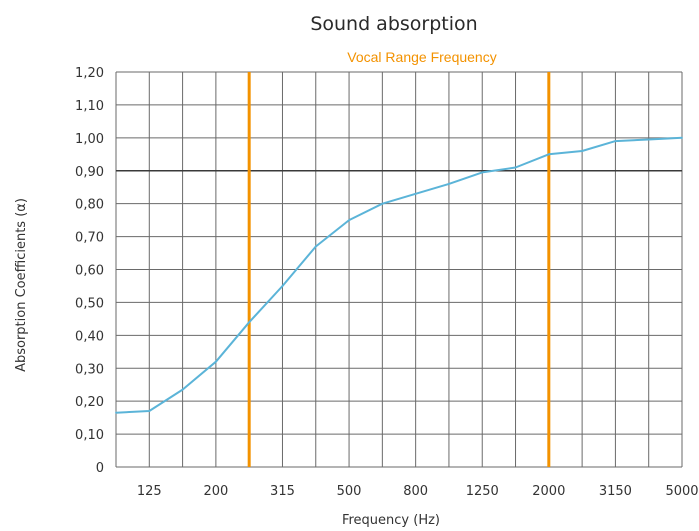 The width and height of the screenshot is (699, 531). Describe the element at coordinates (89, 106) in the screenshot. I see `y-tick-label: 1,10` at that location.